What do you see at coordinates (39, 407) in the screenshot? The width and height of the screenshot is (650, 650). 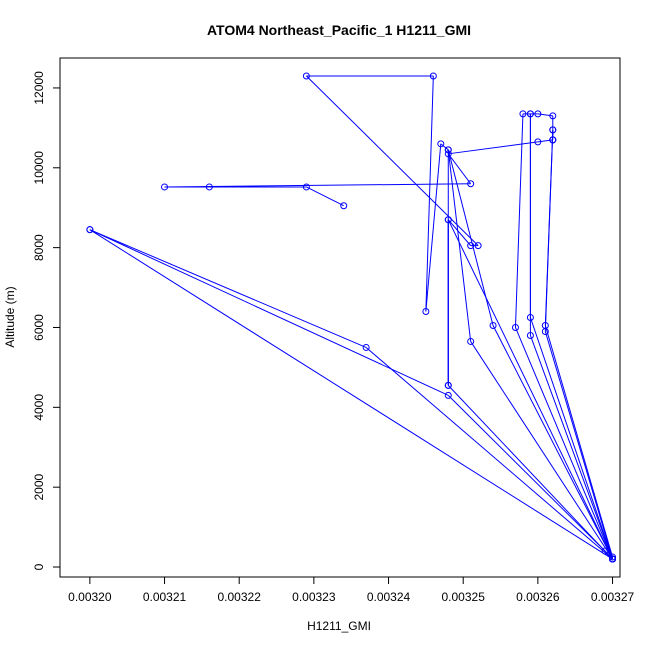 I see `y-tick-label: 4000` at bounding box center [39, 407].